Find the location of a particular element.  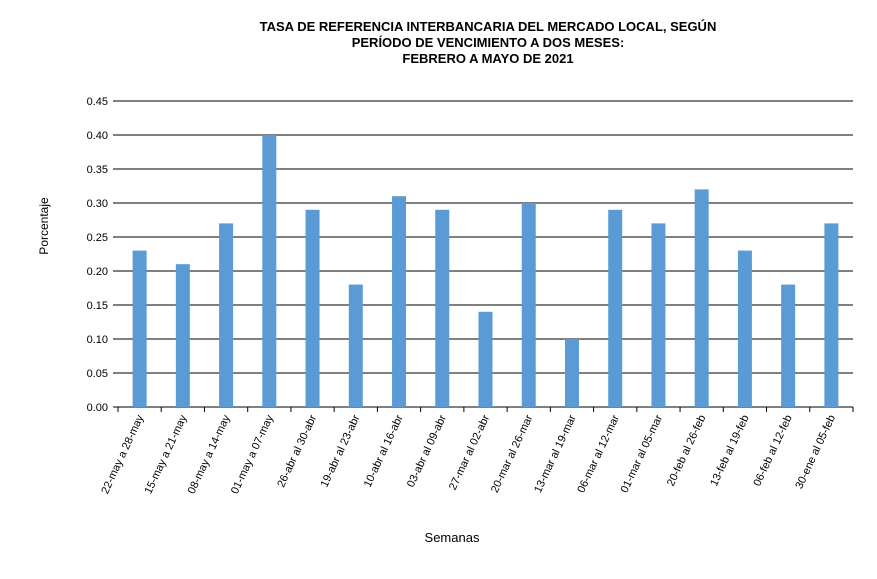

x-tick-label: 30-ene al 05-feb is located at coordinates (815, 452).